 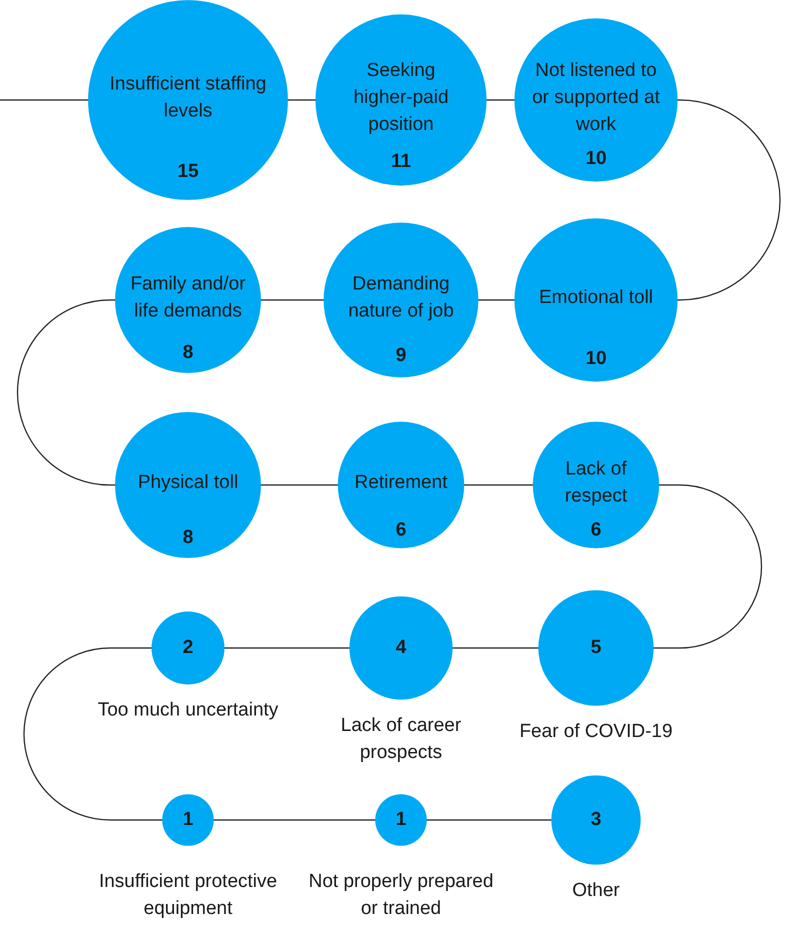 What do you see at coordinates (188, 483) in the screenshot?
I see `category-label: Physical toll` at bounding box center [188, 483].